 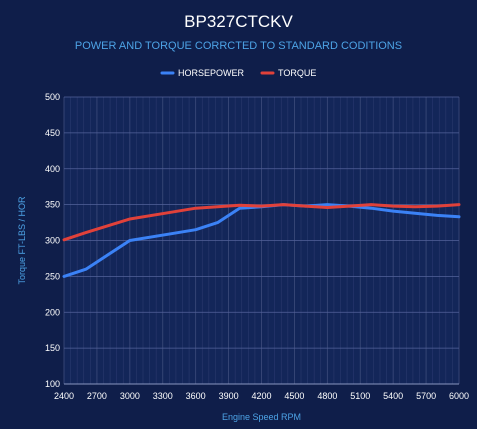 What do you see at coordinates (360, 396) in the screenshot?
I see `x-tick-label: 5100` at bounding box center [360, 396].